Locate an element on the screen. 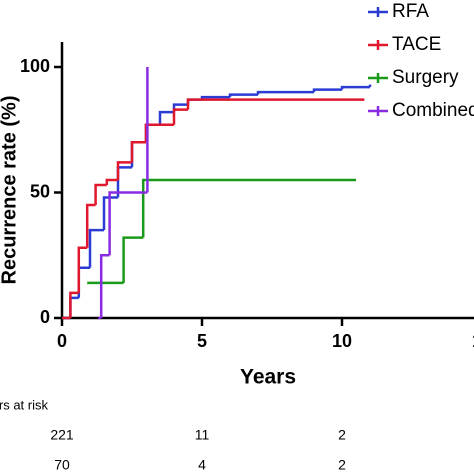  y-tick-label: 0 is located at coordinates (45, 317).